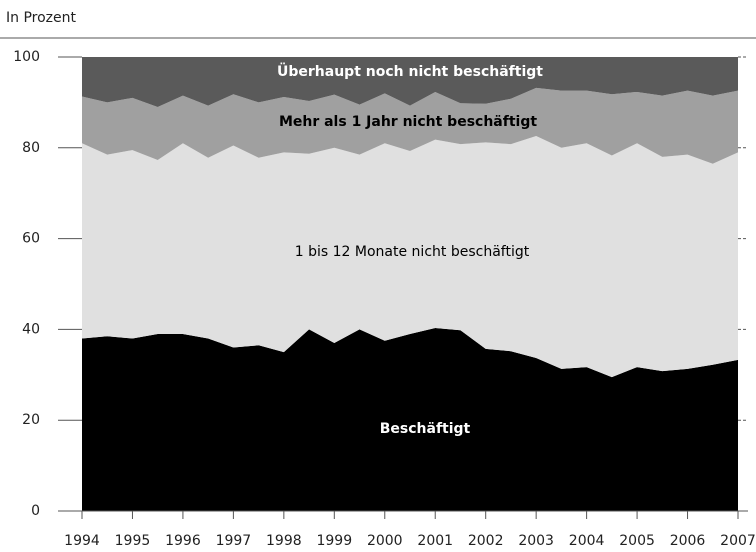 The width and height of the screenshot is (756, 552). Describe the element at coordinates (82, 541) in the screenshot. I see `x-tick-label: 1994` at that location.